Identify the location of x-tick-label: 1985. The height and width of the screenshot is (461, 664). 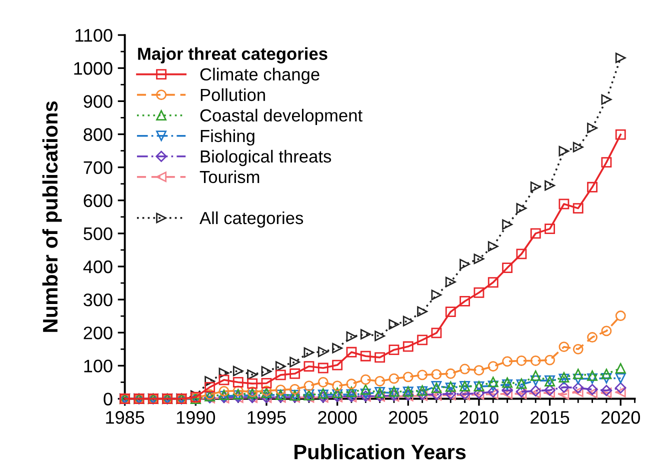
(125, 417).